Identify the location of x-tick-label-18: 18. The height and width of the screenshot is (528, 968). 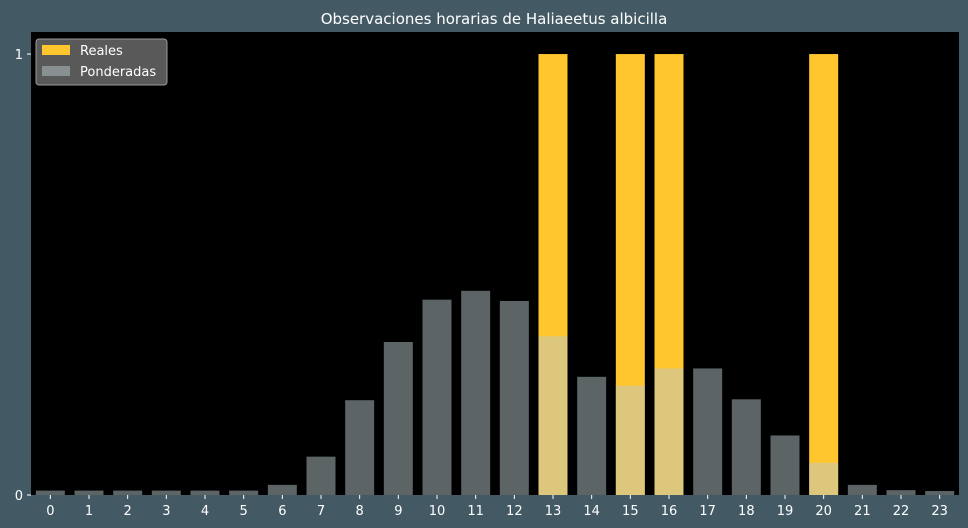
(746, 511).